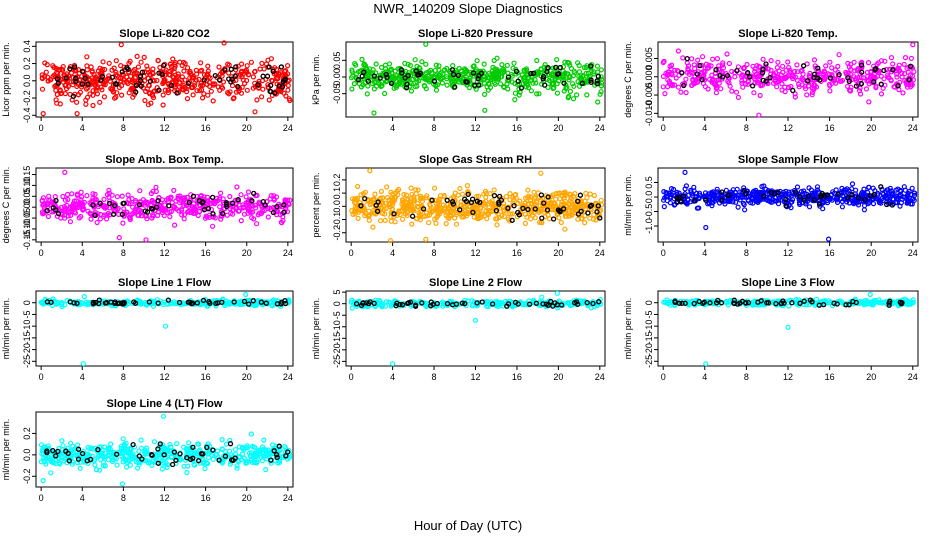 Image resolution: width=936 pixels, height=540 pixels. I want to click on y-tick-label: -0.010, so click(649, 114).